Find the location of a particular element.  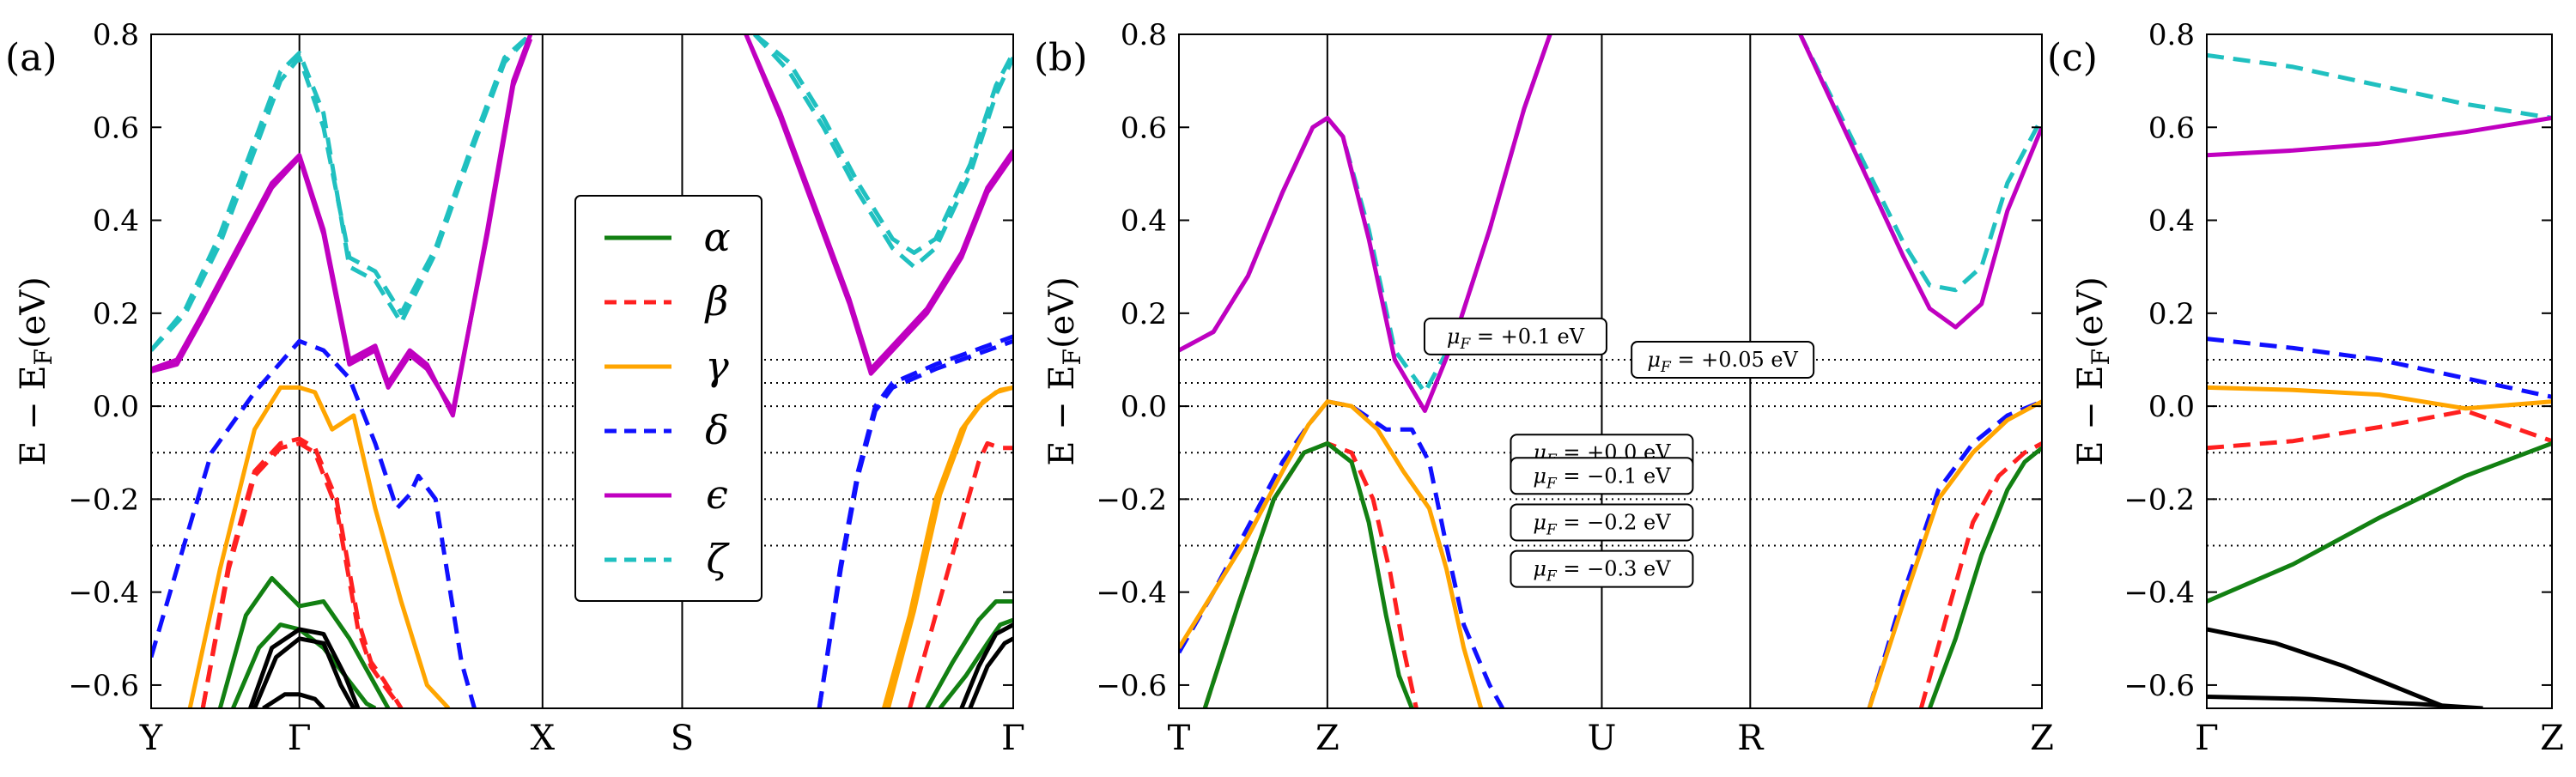

mu-annotation-text: μF = −0.1 eV is located at coordinates (1602, 478).